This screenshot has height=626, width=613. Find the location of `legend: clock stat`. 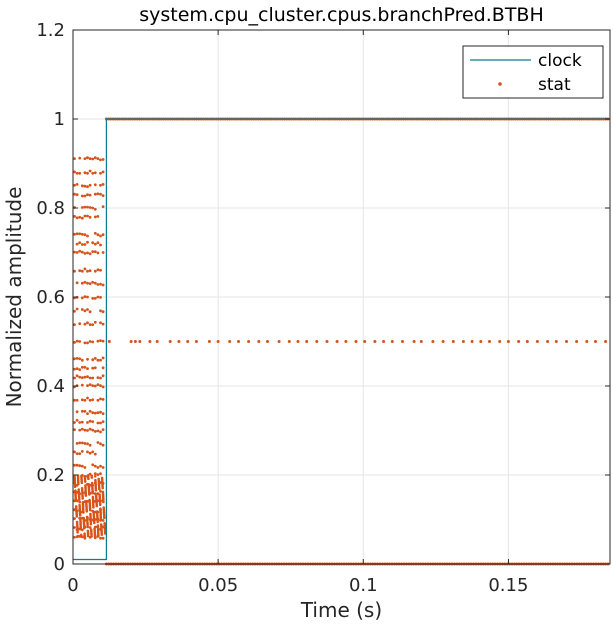

legend: clock stat is located at coordinates (533, 72).